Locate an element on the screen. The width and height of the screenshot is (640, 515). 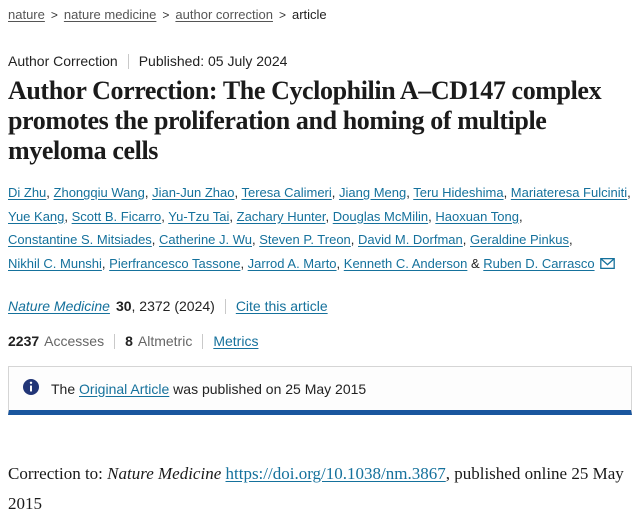
page-year: , 2372 (2024) is located at coordinates (173, 306).